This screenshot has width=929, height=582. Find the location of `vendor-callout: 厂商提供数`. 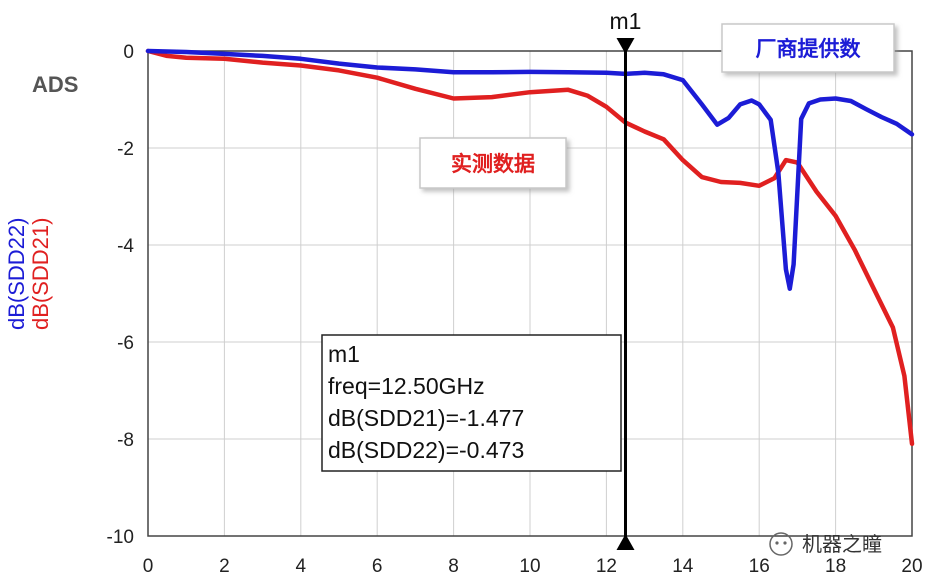

vendor-callout: 厂商提供数 is located at coordinates (808, 48).